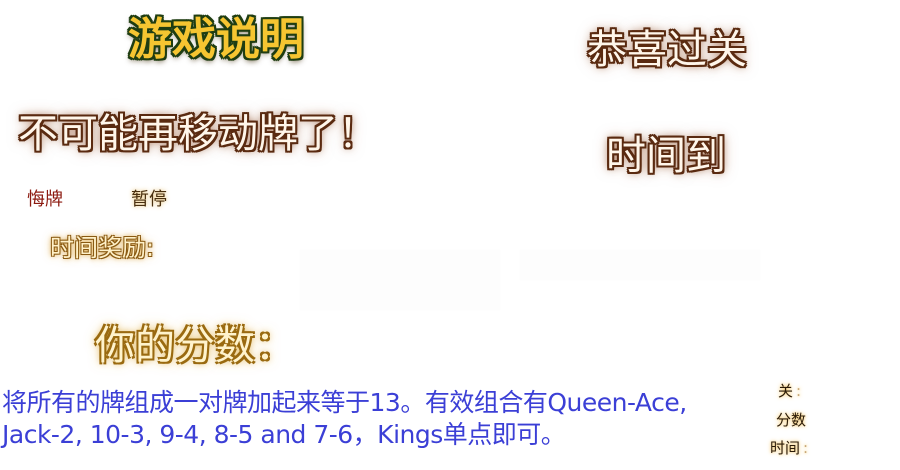  What do you see at coordinates (785, 448) in the screenshot?
I see `hud-time-label: 时间` at bounding box center [785, 448].